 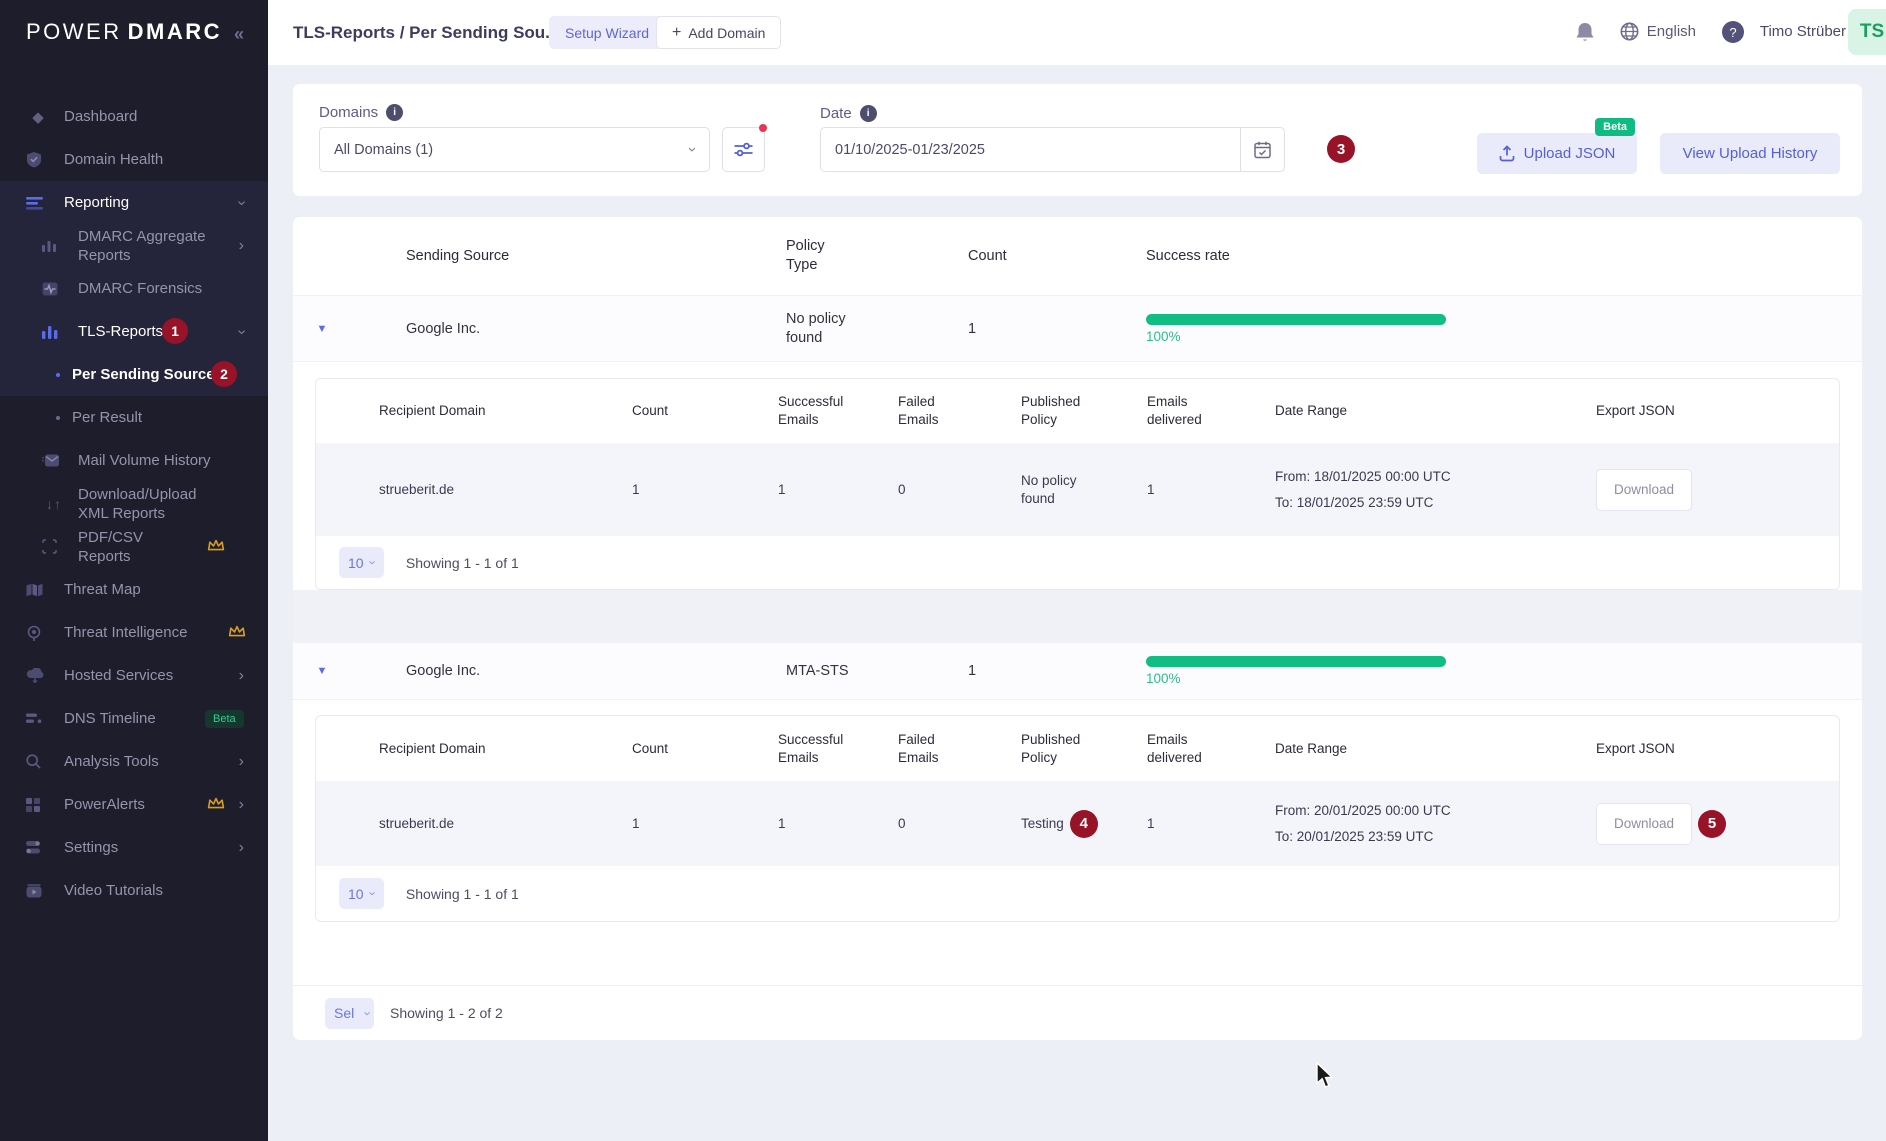 I want to click on setup-wizard-button: Setup Wizard, so click(x=607, y=32).